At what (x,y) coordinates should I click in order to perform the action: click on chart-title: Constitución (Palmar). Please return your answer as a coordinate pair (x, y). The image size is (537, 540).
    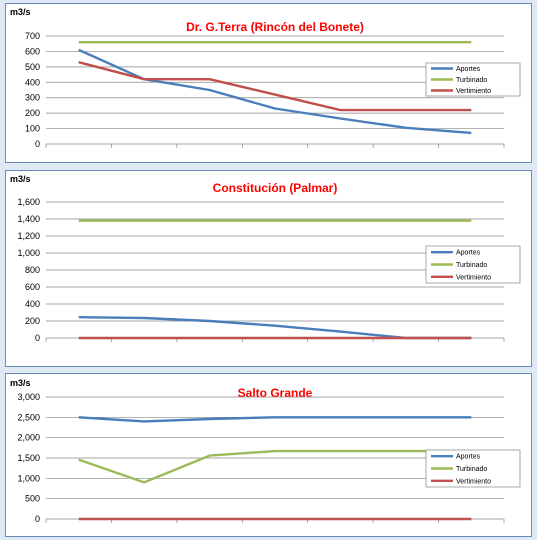
    Looking at the image, I should click on (275, 188).